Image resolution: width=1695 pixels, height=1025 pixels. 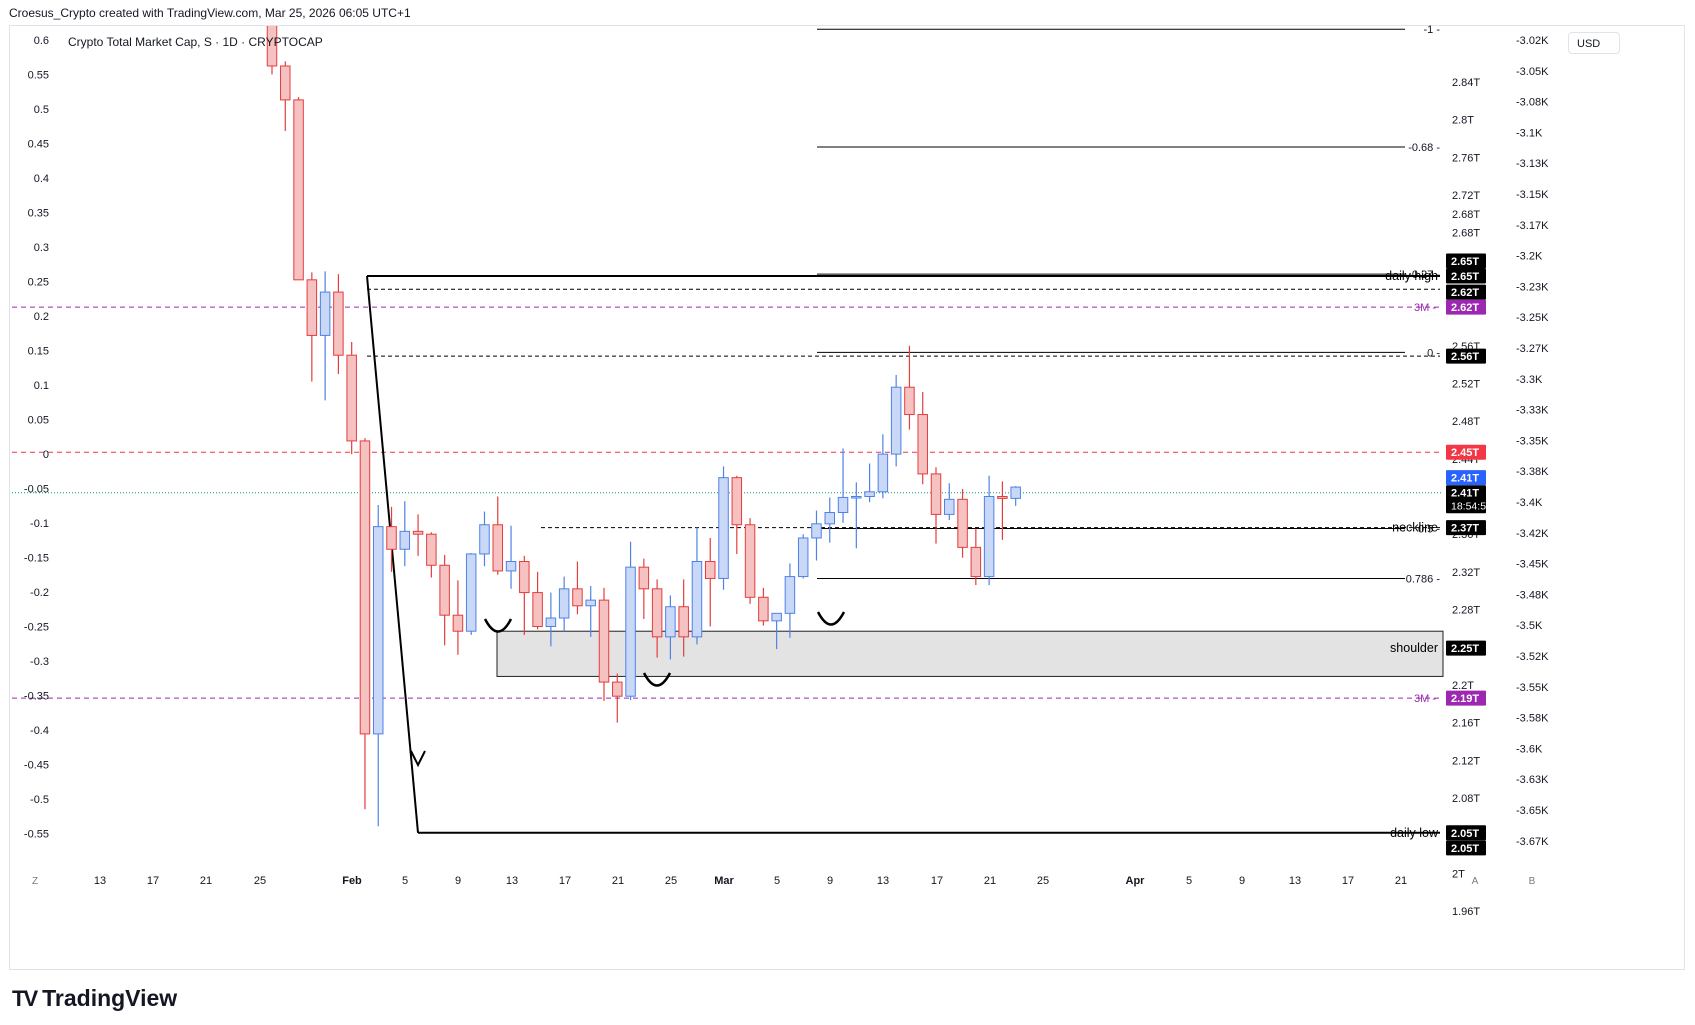 I want to click on far-right-axis-tick: -3.3K, so click(x=1529, y=380).